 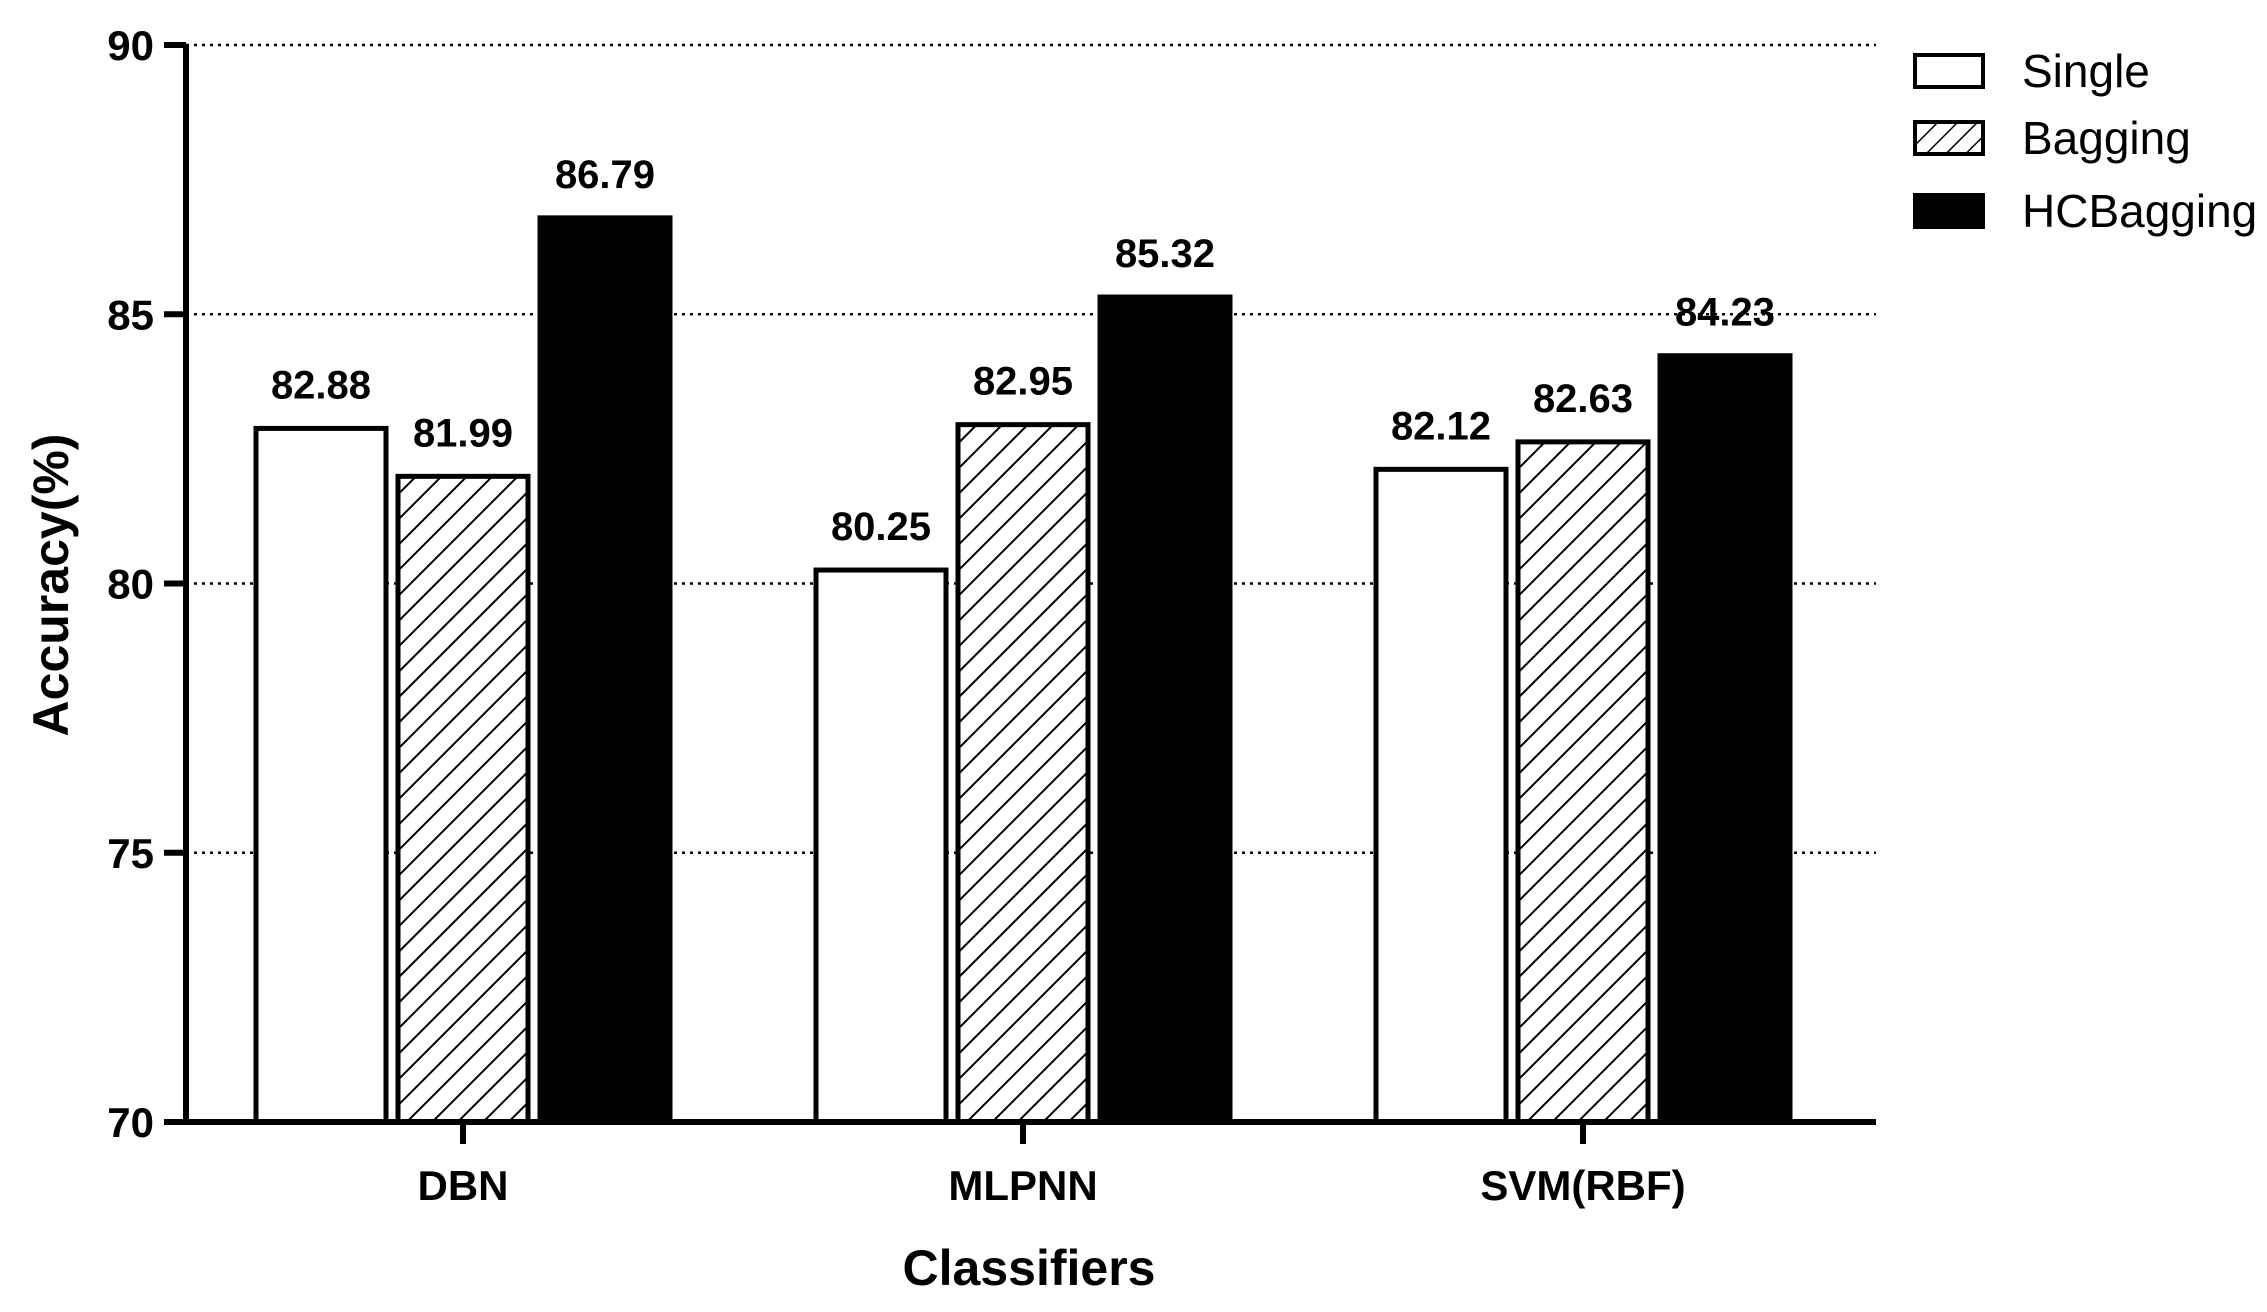 What do you see at coordinates (2106, 138) in the screenshot?
I see `legend-label-bagging: Bagging` at bounding box center [2106, 138].